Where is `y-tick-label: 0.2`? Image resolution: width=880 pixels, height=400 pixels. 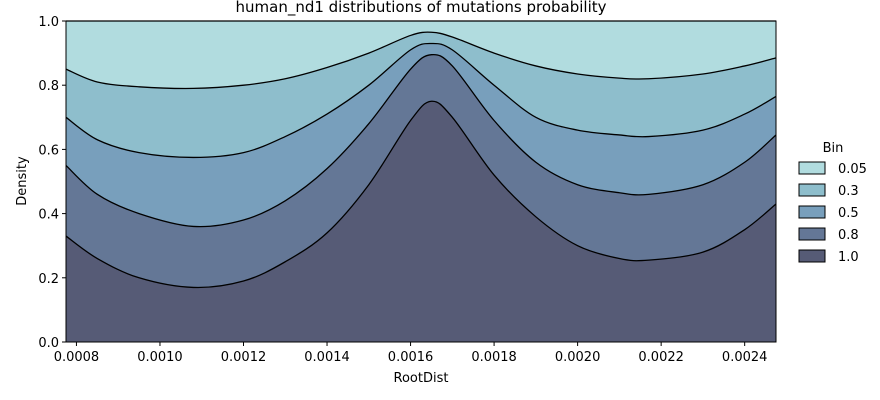 y-tick-label: 0.2 is located at coordinates (48, 279).